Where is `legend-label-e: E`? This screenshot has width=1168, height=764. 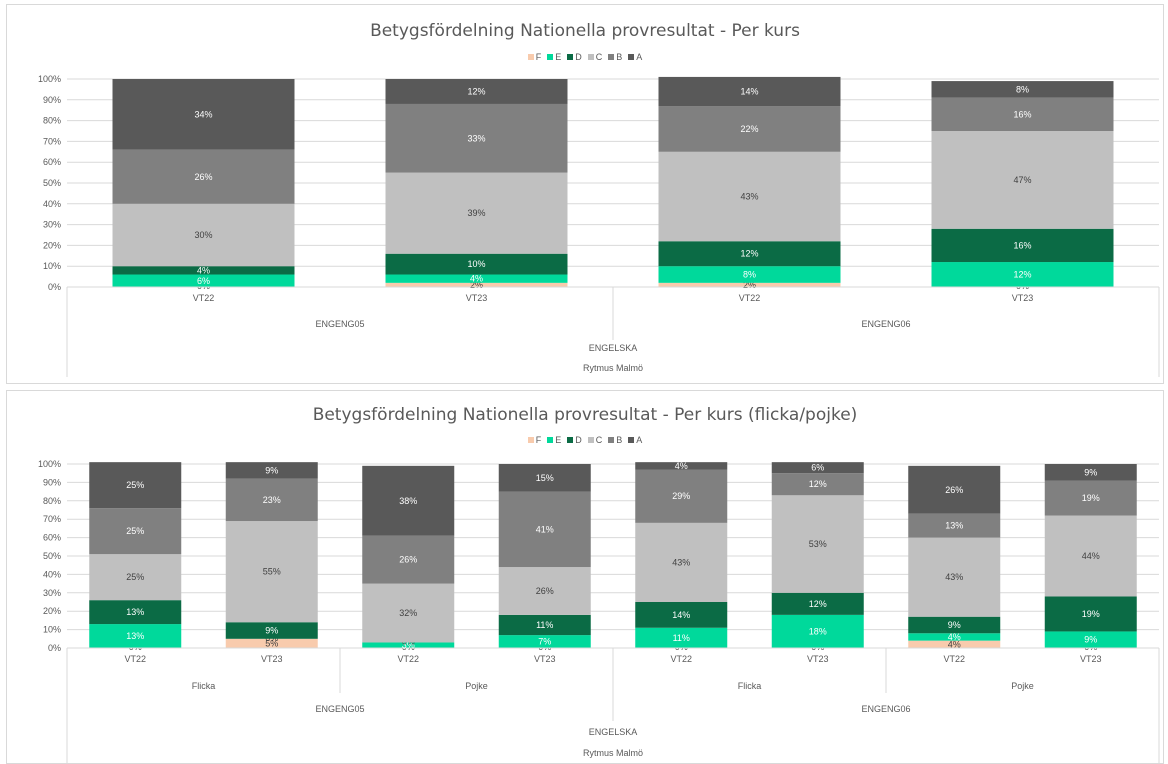 legend-label-e: E is located at coordinates (558, 57).